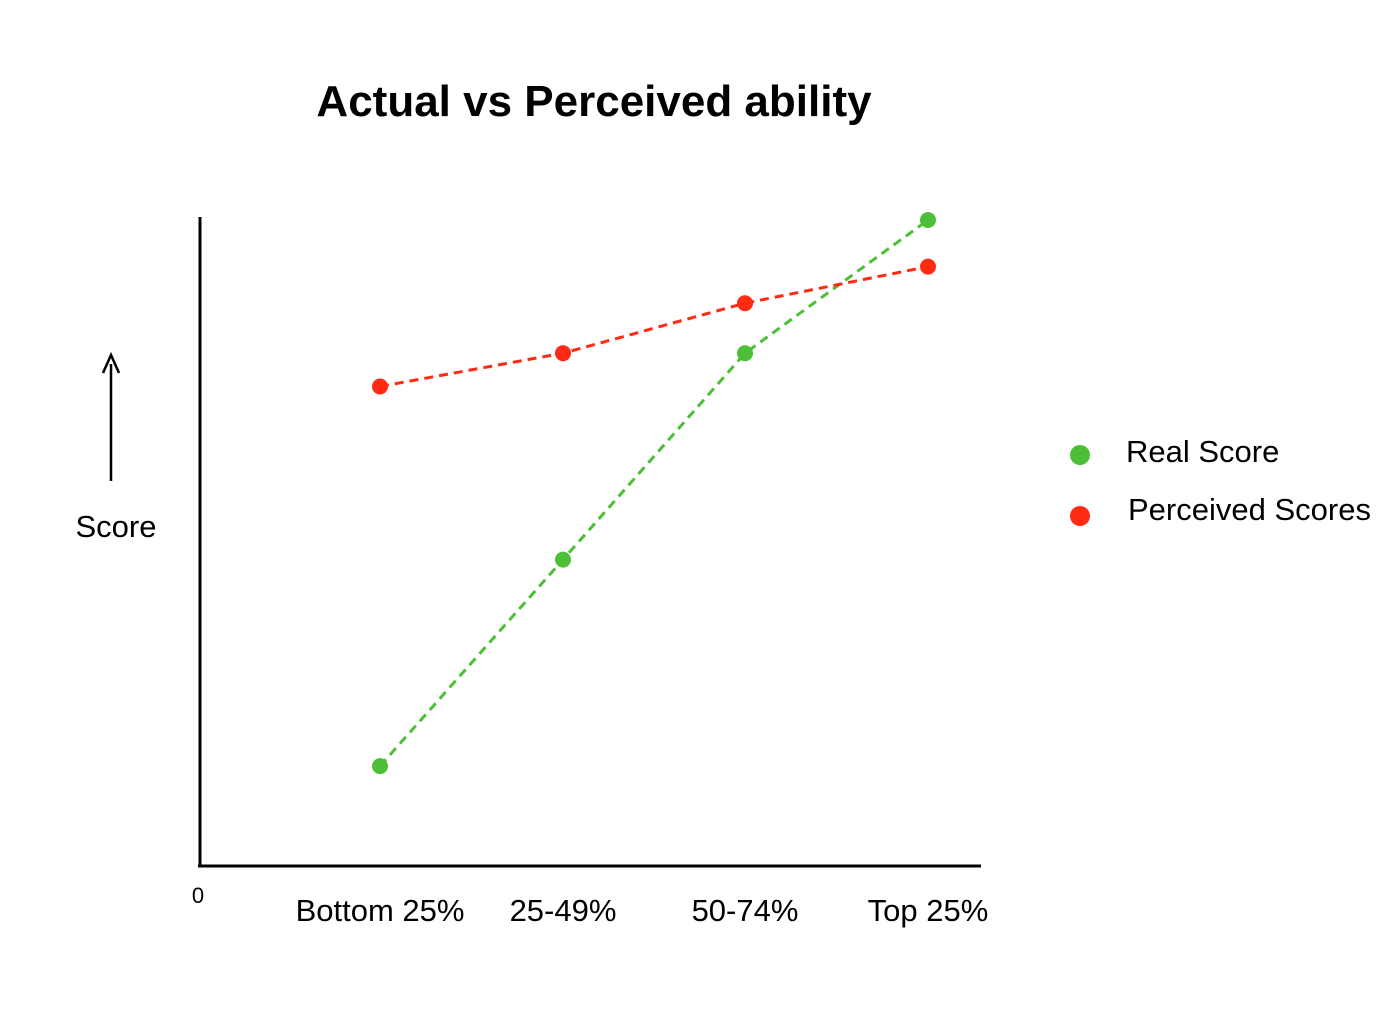 The image size is (1396, 1032). Describe the element at coordinates (563, 910) in the screenshot. I see `x-tick-label: 25-49%` at that location.